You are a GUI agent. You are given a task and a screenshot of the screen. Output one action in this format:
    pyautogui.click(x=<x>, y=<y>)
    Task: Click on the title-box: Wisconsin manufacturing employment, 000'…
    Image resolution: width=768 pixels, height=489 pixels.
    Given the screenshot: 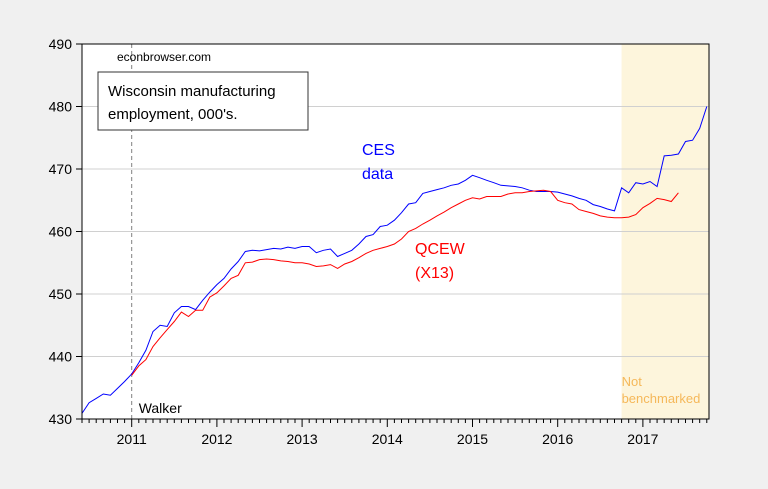 What is the action you would take?
    pyautogui.click(x=203, y=101)
    